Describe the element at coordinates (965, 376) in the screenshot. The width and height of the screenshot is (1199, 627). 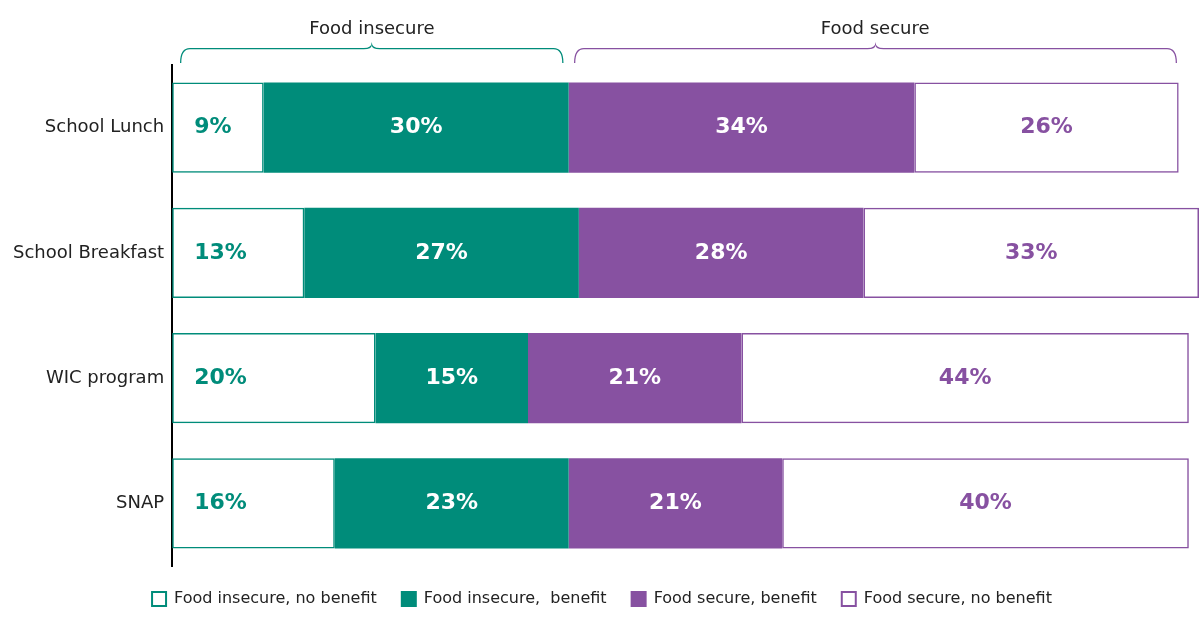
I see `data-label: 44%` at that location.